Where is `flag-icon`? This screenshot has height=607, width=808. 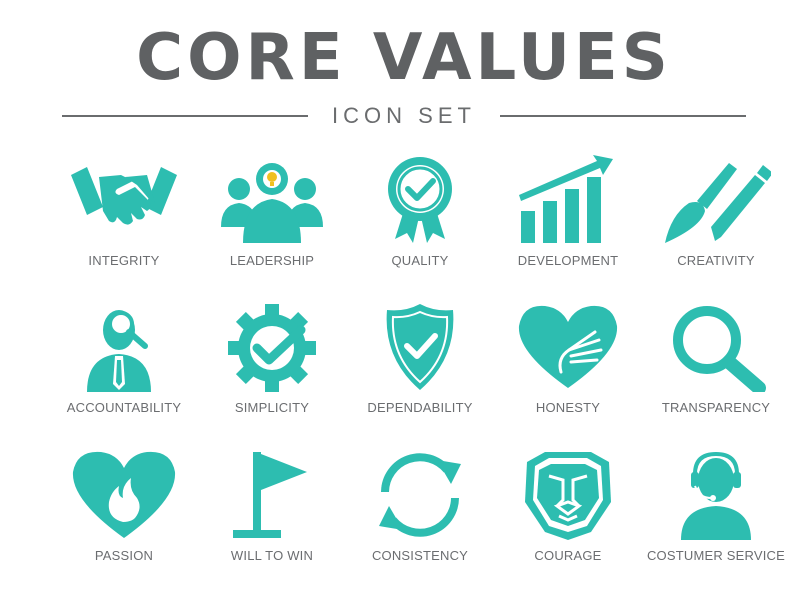 flag-icon is located at coordinates (270, 495).